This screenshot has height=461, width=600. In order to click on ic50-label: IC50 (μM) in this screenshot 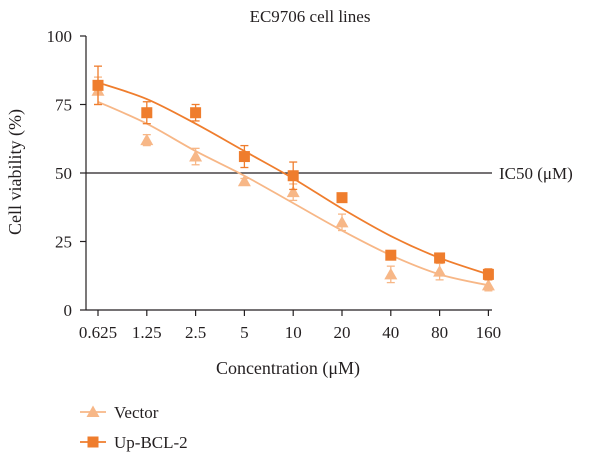, I will do `click(536, 173)`.